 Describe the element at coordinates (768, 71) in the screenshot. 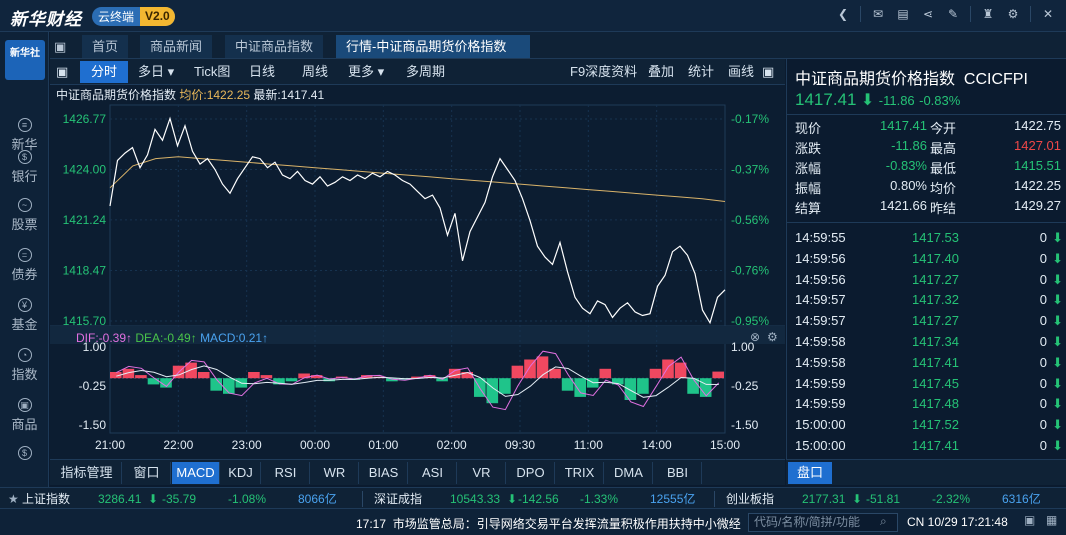

I see `sidebar-toggle-icon: ▣` at that location.